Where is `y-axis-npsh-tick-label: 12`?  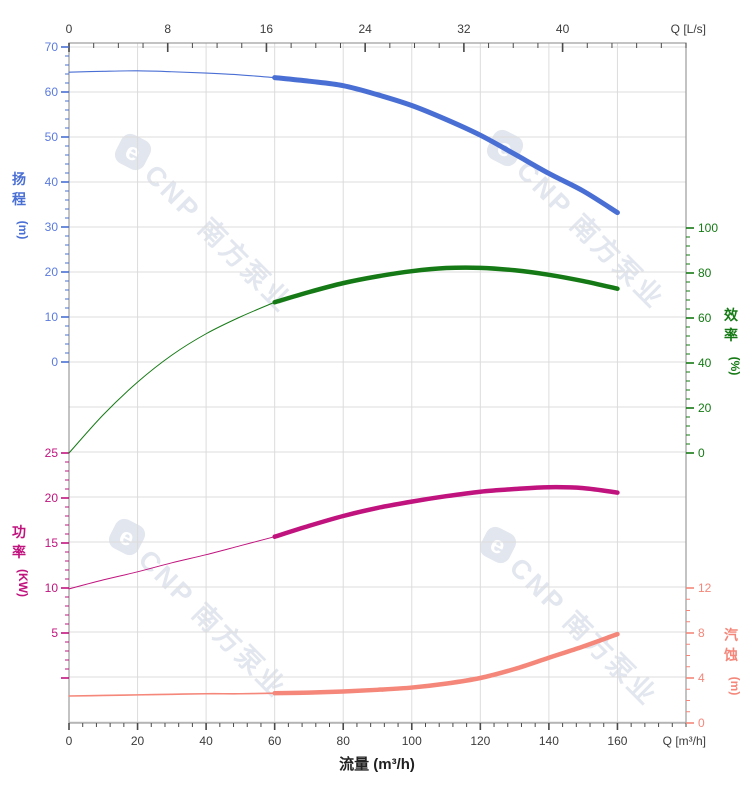
y-axis-npsh-tick-label: 12 is located at coordinates (705, 588).